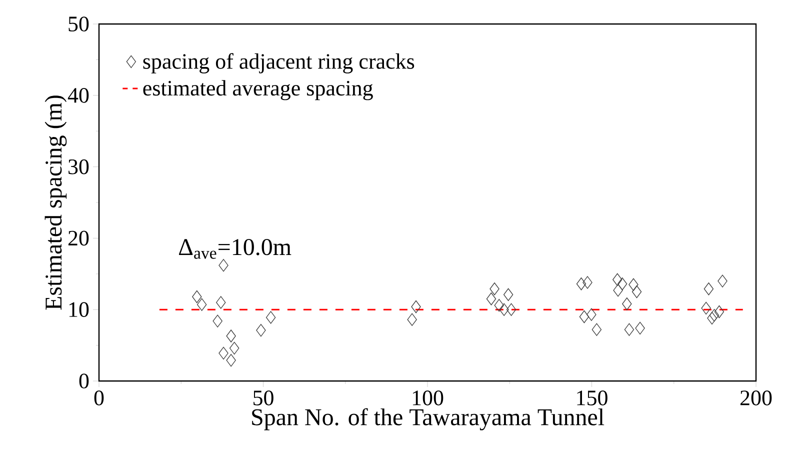 The image size is (789, 466). Describe the element at coordinates (258, 90) in the screenshot. I see `legend-label: estimated average spacing` at that location.